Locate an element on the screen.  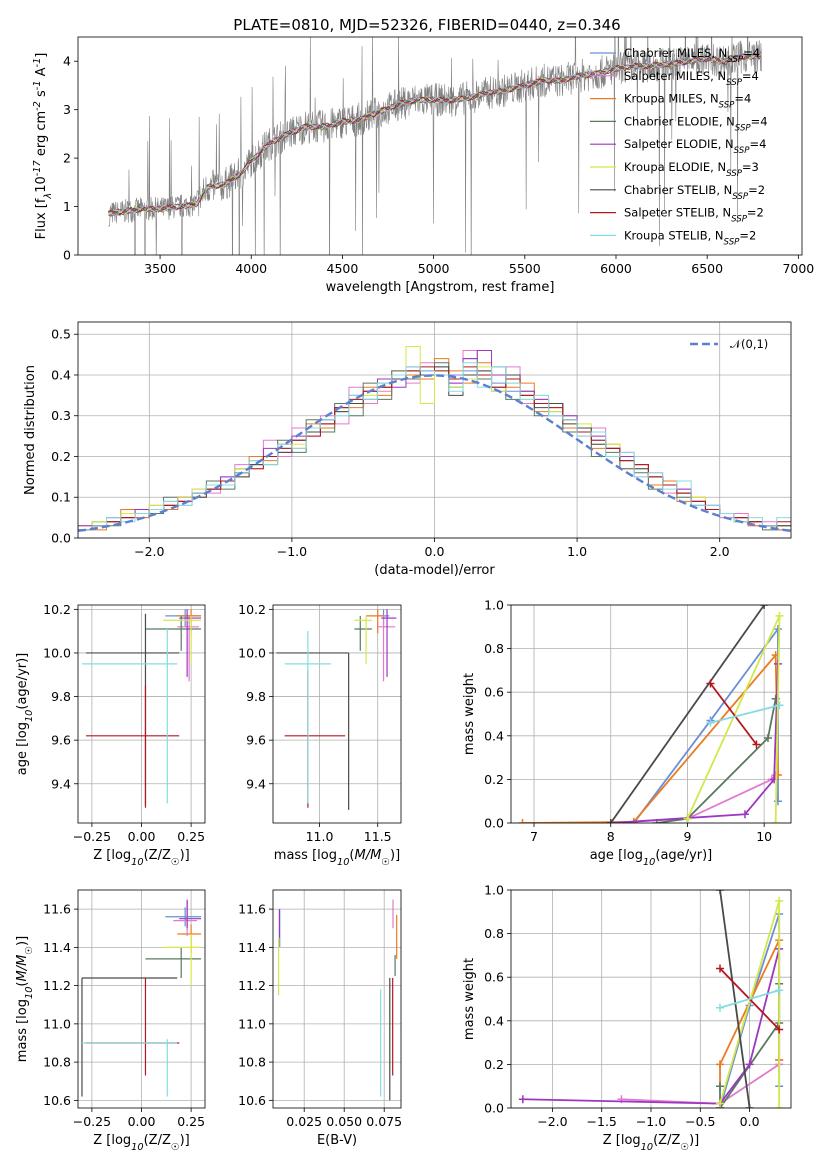
y-tick-label: 10.6 is located at coordinates (252, 1100).